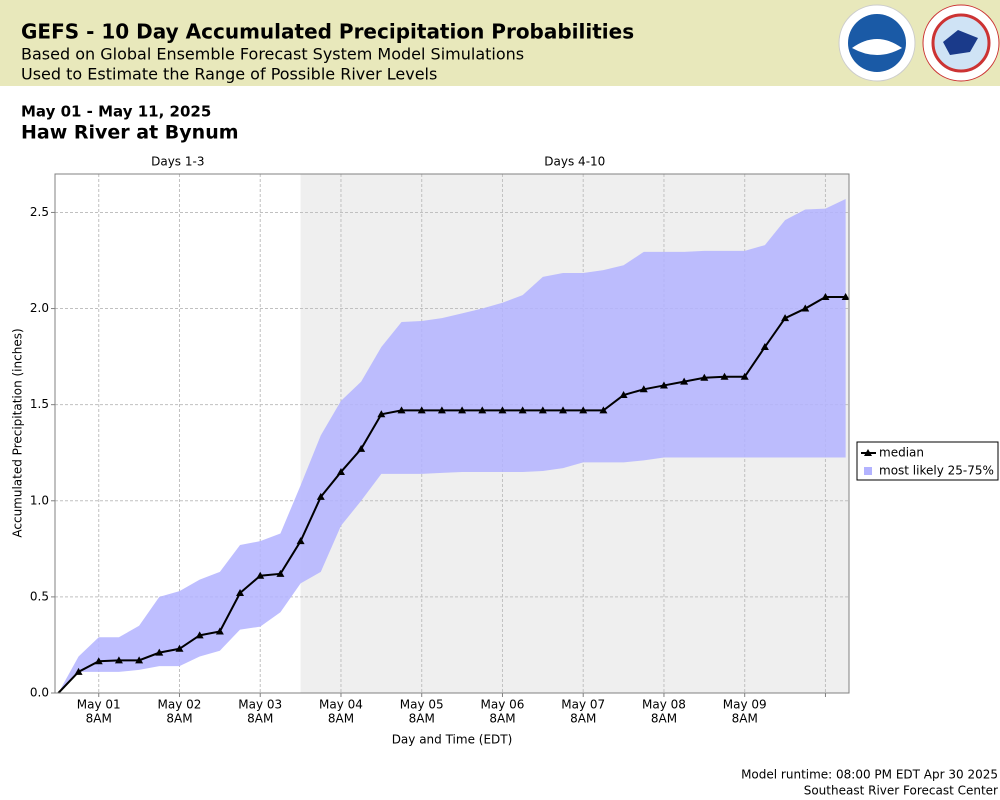 Image resolution: width=1000 pixels, height=800 pixels. I want to click on x-tick-label: May 09, so click(745, 705).